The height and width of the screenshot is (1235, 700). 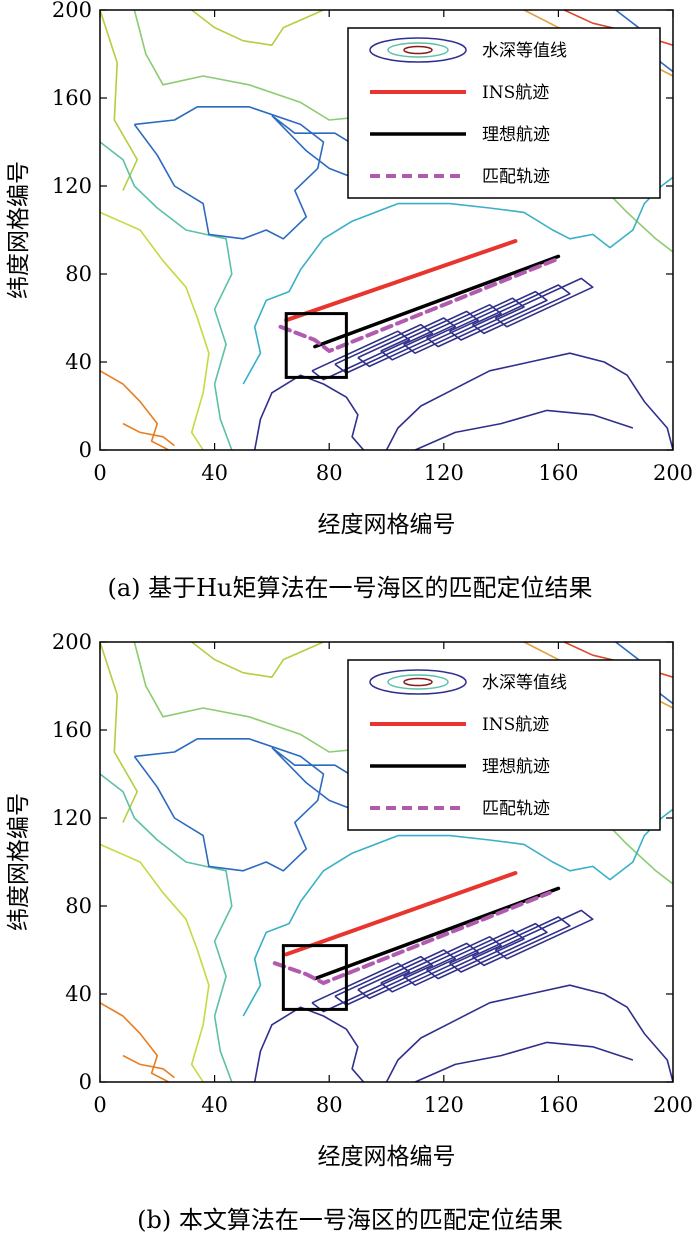 What do you see at coordinates (350, 1220) in the screenshot?
I see `caption-b: (b) 本文算法在一号海区的匹配定位结果` at bounding box center [350, 1220].